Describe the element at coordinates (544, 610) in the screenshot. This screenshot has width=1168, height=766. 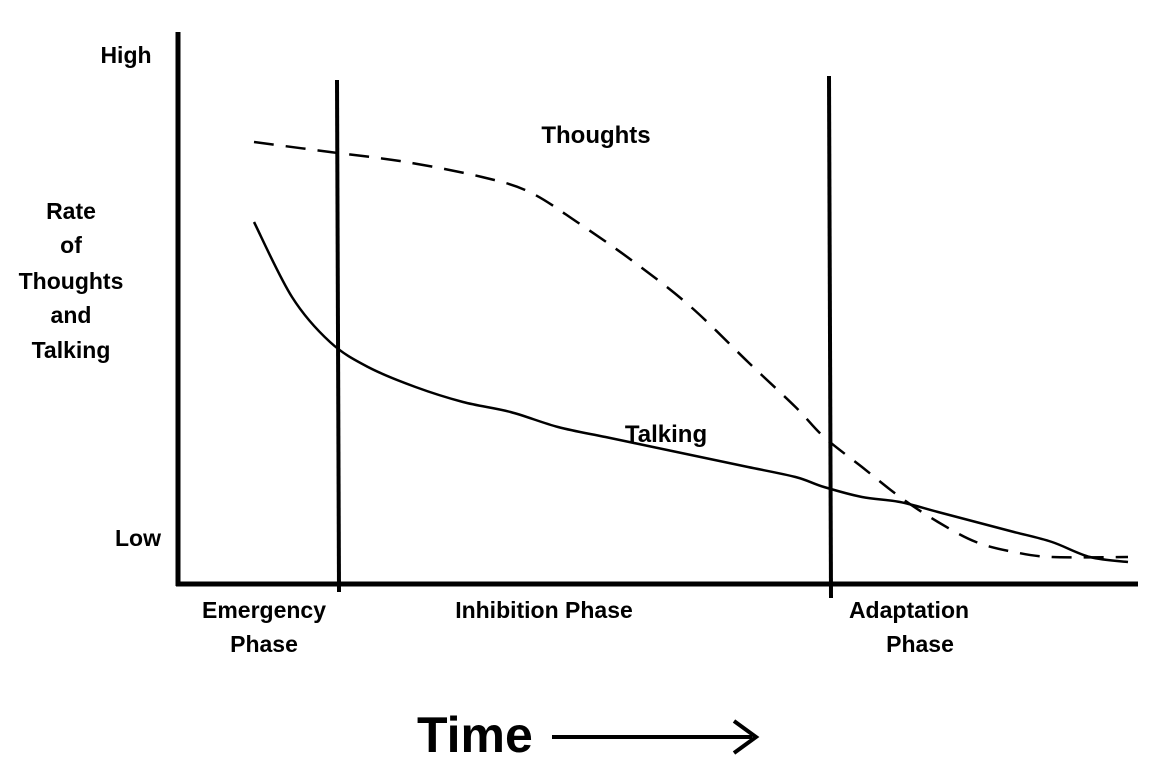
I see `phase-label-inhibition: Inhibition Phase` at that location.